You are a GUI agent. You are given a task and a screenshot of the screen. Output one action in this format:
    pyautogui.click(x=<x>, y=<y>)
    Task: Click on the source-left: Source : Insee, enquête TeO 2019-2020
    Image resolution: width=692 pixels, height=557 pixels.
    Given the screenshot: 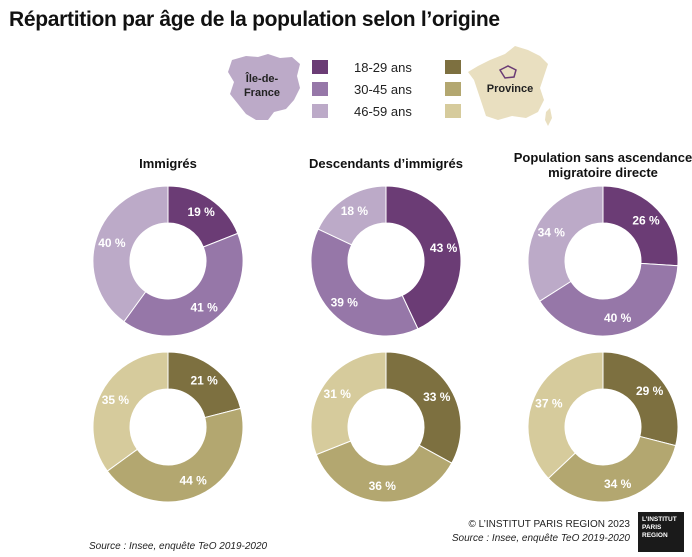 What is the action you would take?
    pyautogui.click(x=178, y=546)
    